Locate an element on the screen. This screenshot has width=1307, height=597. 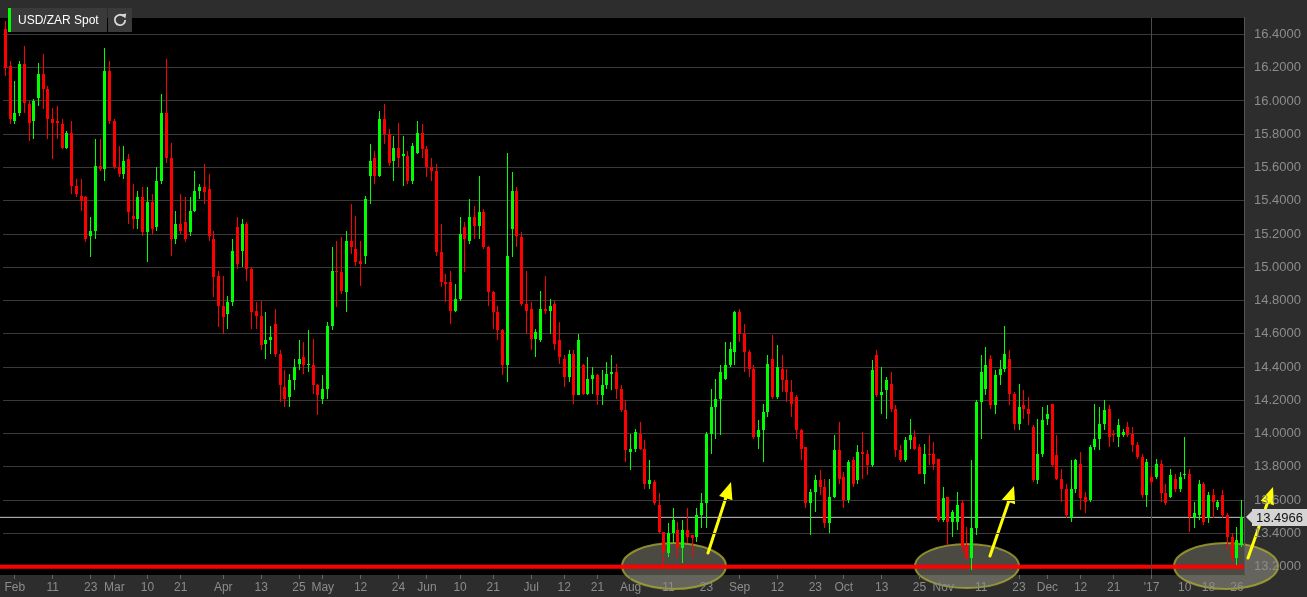
chart-title: USD/ZAR Spot is located at coordinates (58, 20).